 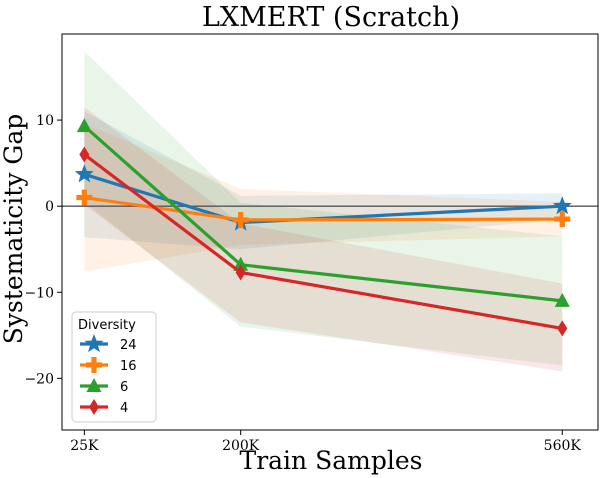 I want to click on point-series-16-200K, so click(x=240, y=219).